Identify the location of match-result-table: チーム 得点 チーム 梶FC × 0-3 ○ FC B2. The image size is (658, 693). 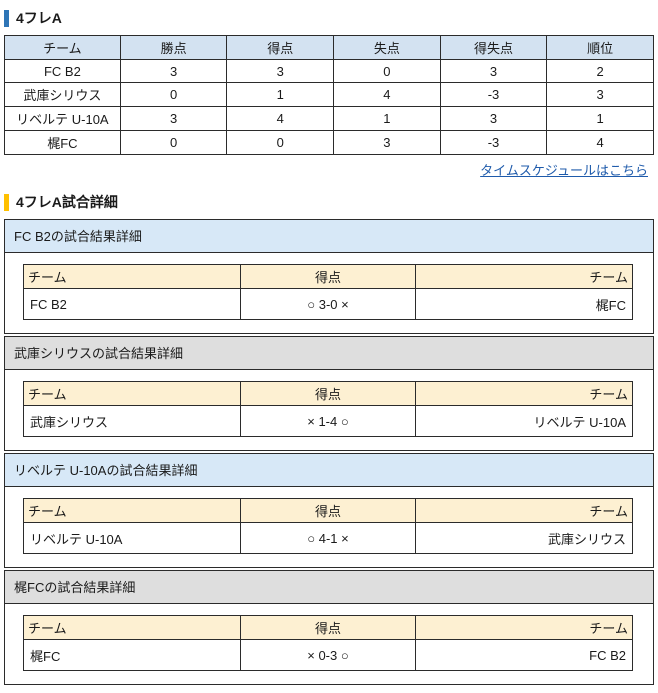
(328, 643).